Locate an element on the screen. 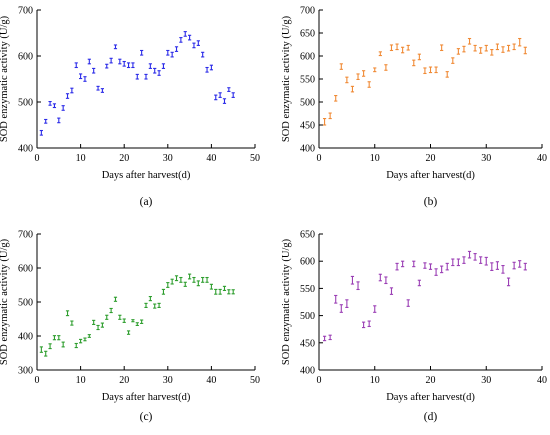  x-tick-label: 10 is located at coordinates (375, 158).